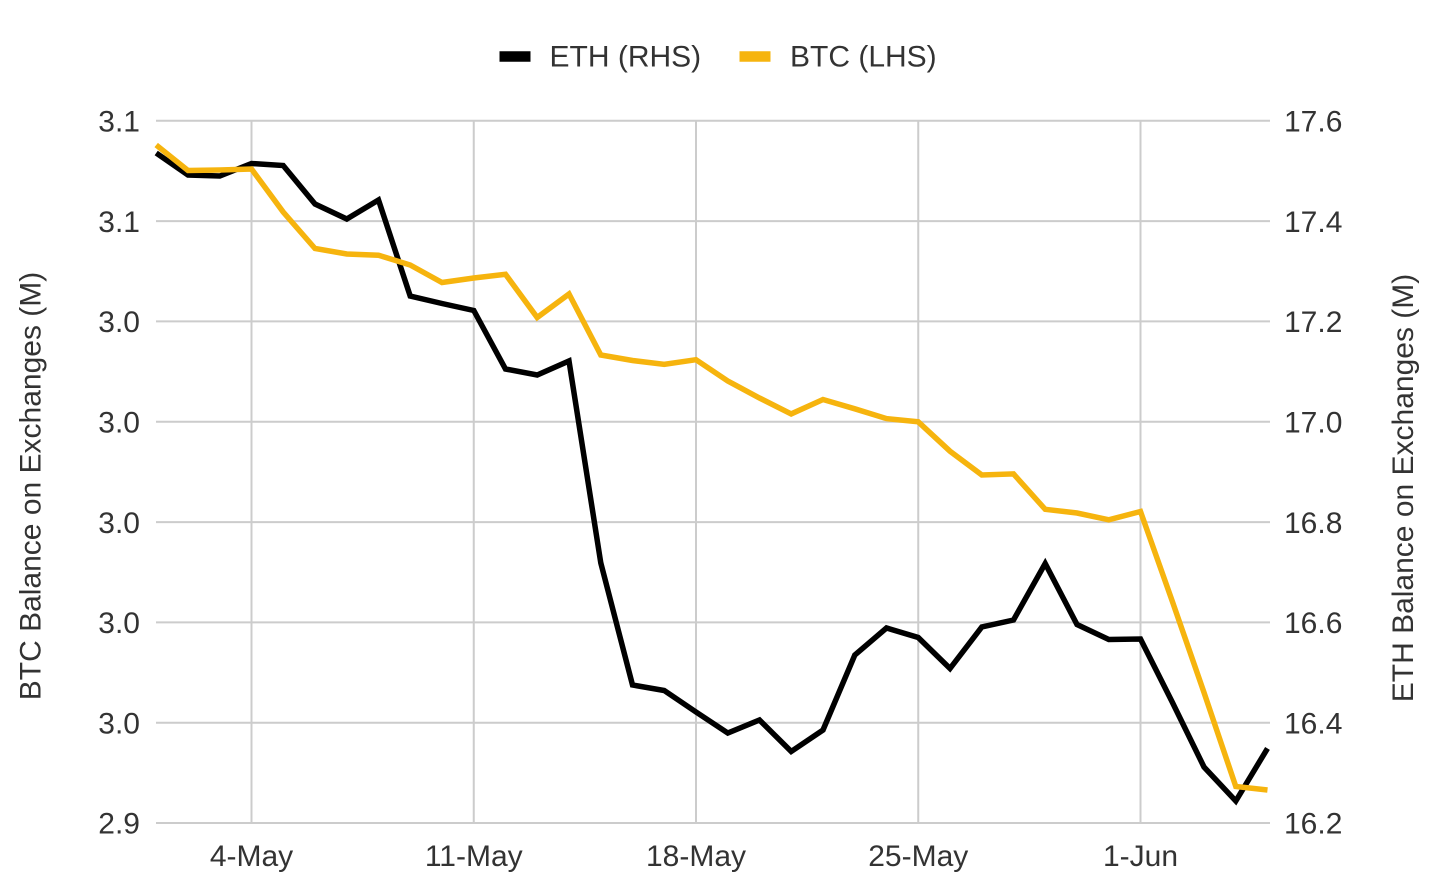 The width and height of the screenshot is (1435, 891). Describe the element at coordinates (1313, 824) in the screenshot. I see `svg-text: 16.2` at that location.